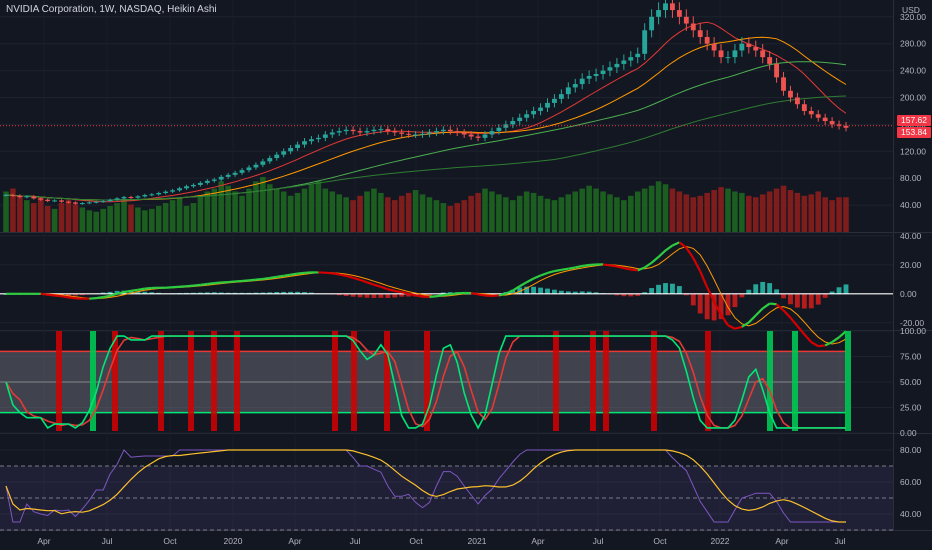 This screenshot has height=550, width=932. What do you see at coordinates (43, 541) in the screenshot?
I see `x-tick-label: Apr` at bounding box center [43, 541].